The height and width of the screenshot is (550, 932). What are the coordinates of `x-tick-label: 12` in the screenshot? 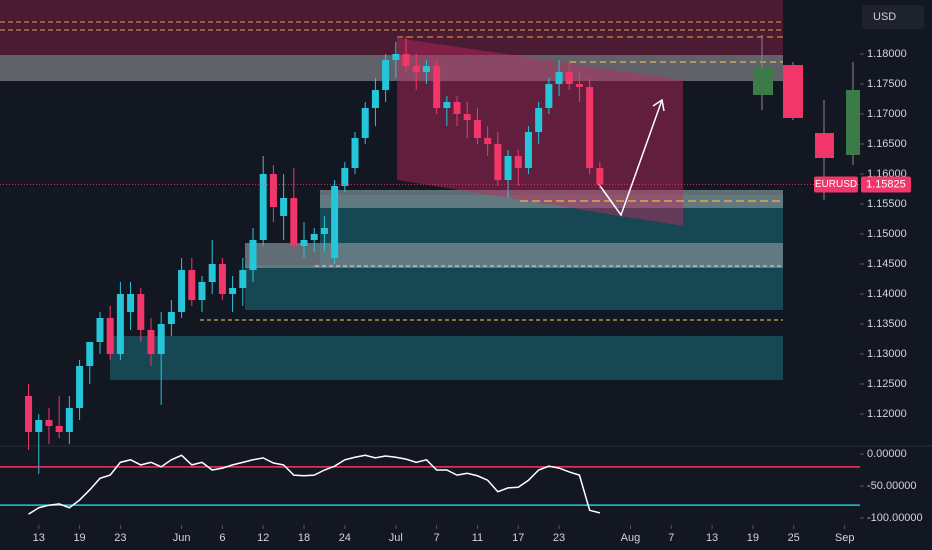 It's located at (263, 538).